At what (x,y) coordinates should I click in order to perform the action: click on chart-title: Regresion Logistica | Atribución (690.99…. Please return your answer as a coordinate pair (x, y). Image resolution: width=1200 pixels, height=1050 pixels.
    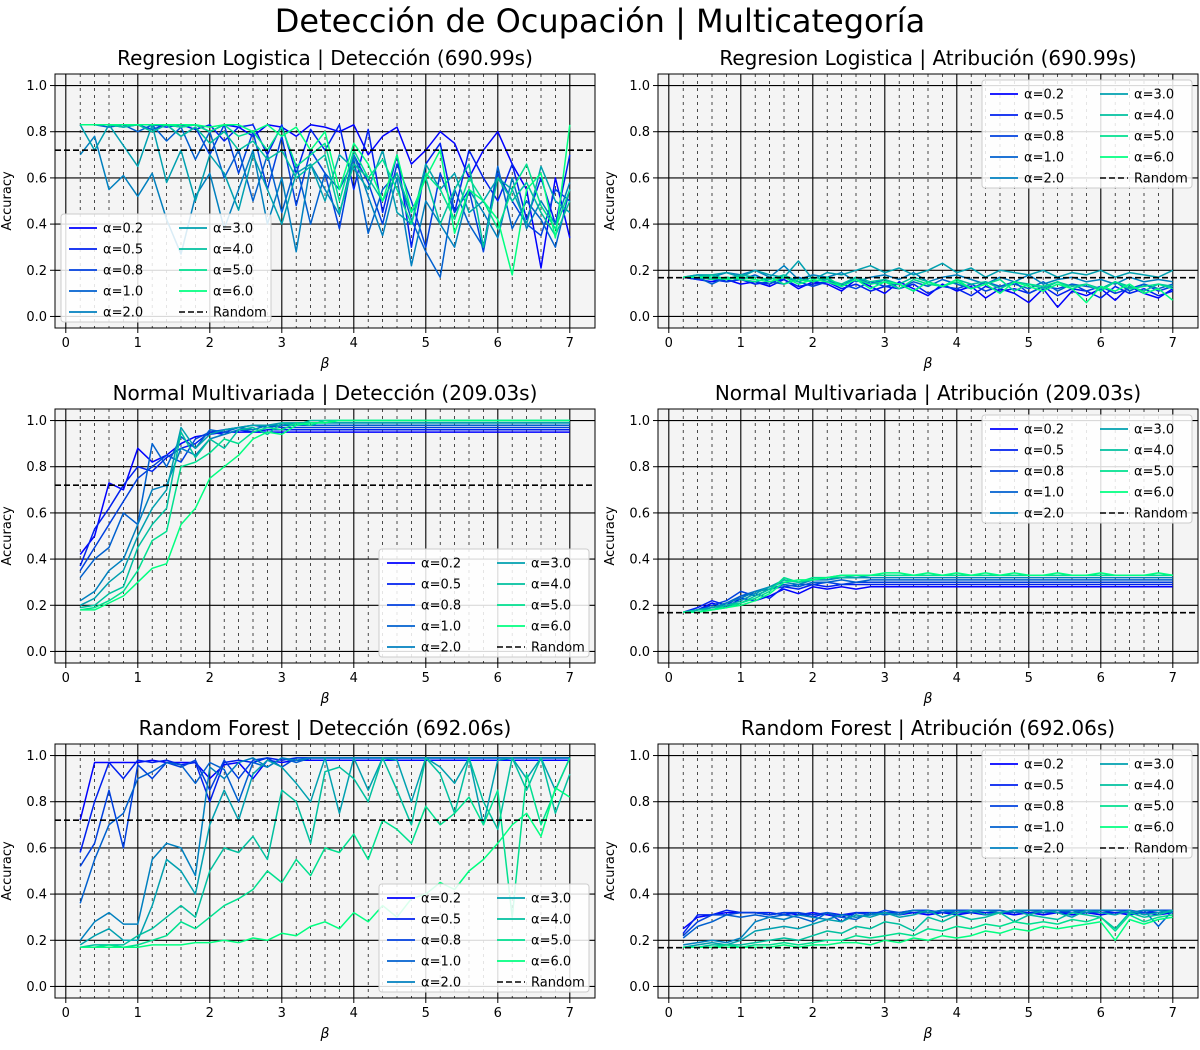
    Looking at the image, I should click on (927, 58).